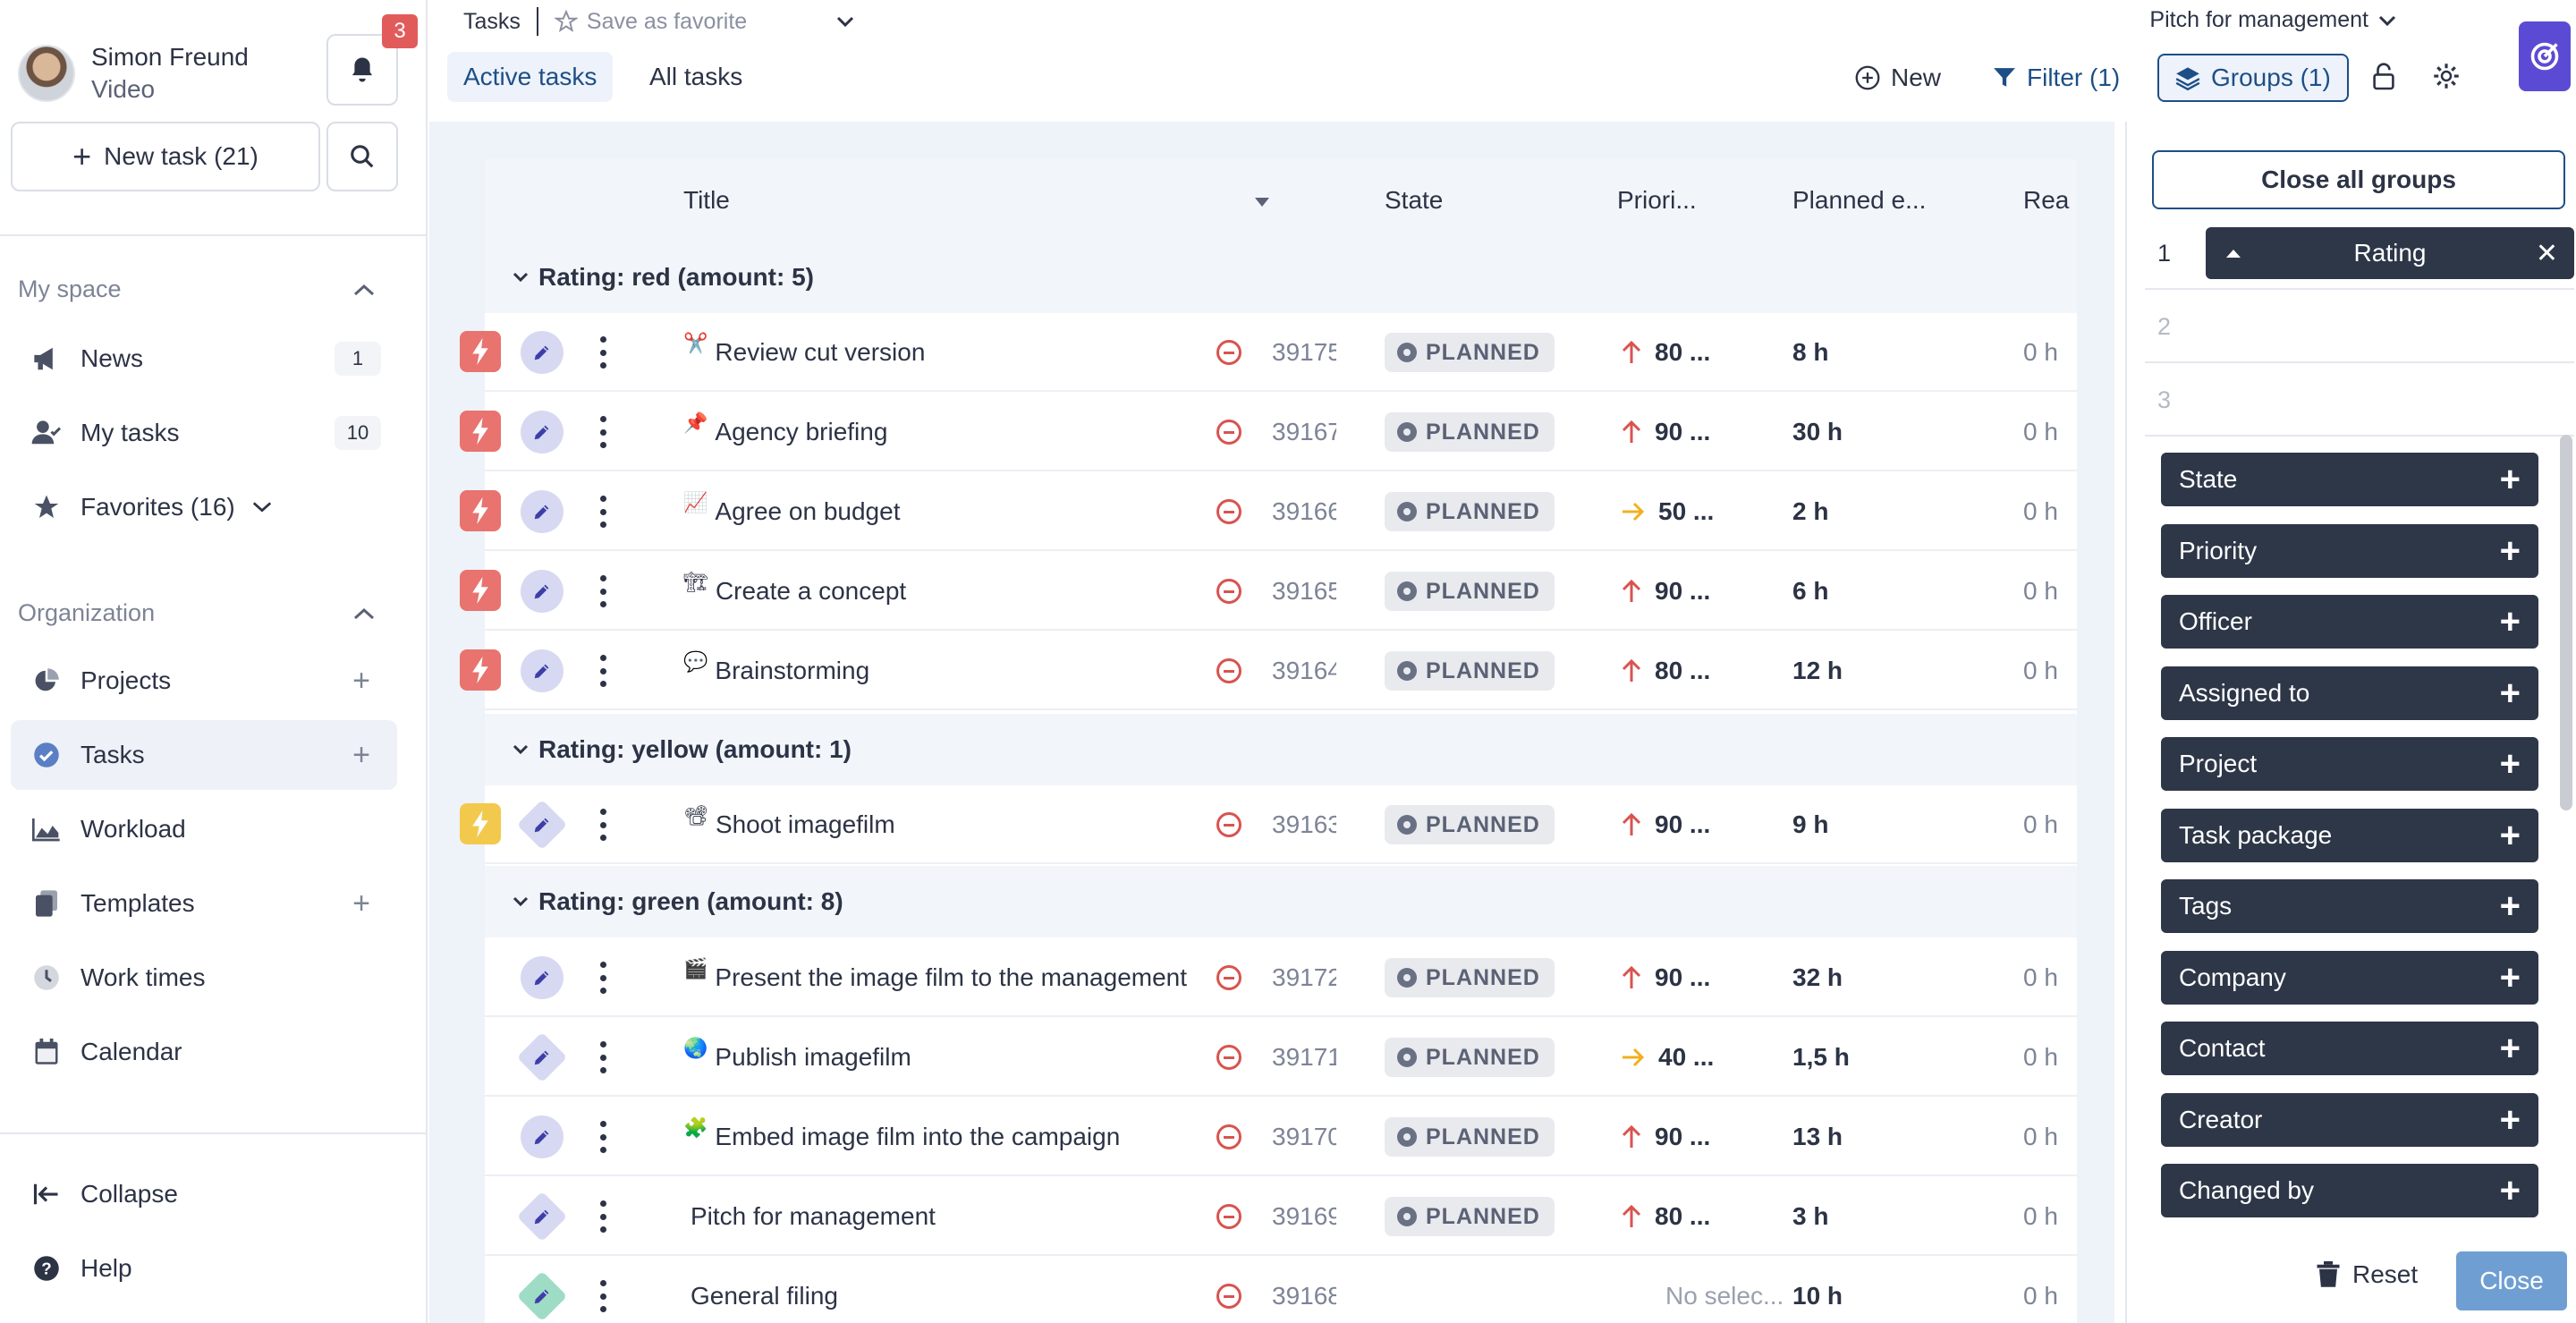 The width and height of the screenshot is (2576, 1323). I want to click on tab-all-tasks: All tasks, so click(696, 76).